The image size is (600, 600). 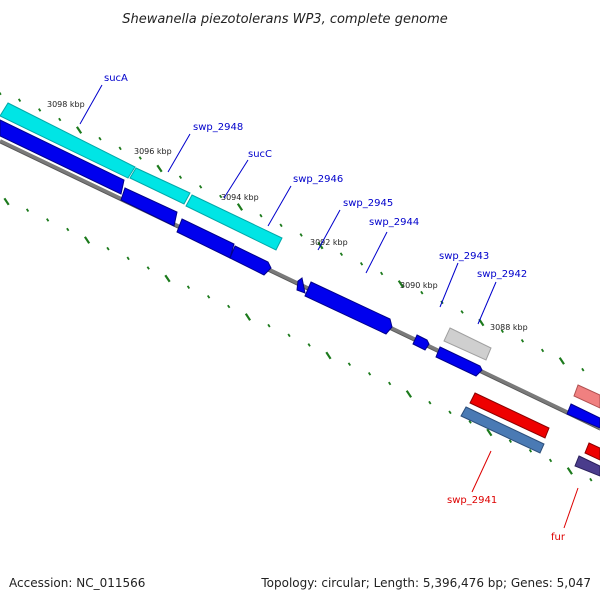 What do you see at coordinates (62, 157) in the screenshot?
I see `gene-suca` at bounding box center [62, 157].